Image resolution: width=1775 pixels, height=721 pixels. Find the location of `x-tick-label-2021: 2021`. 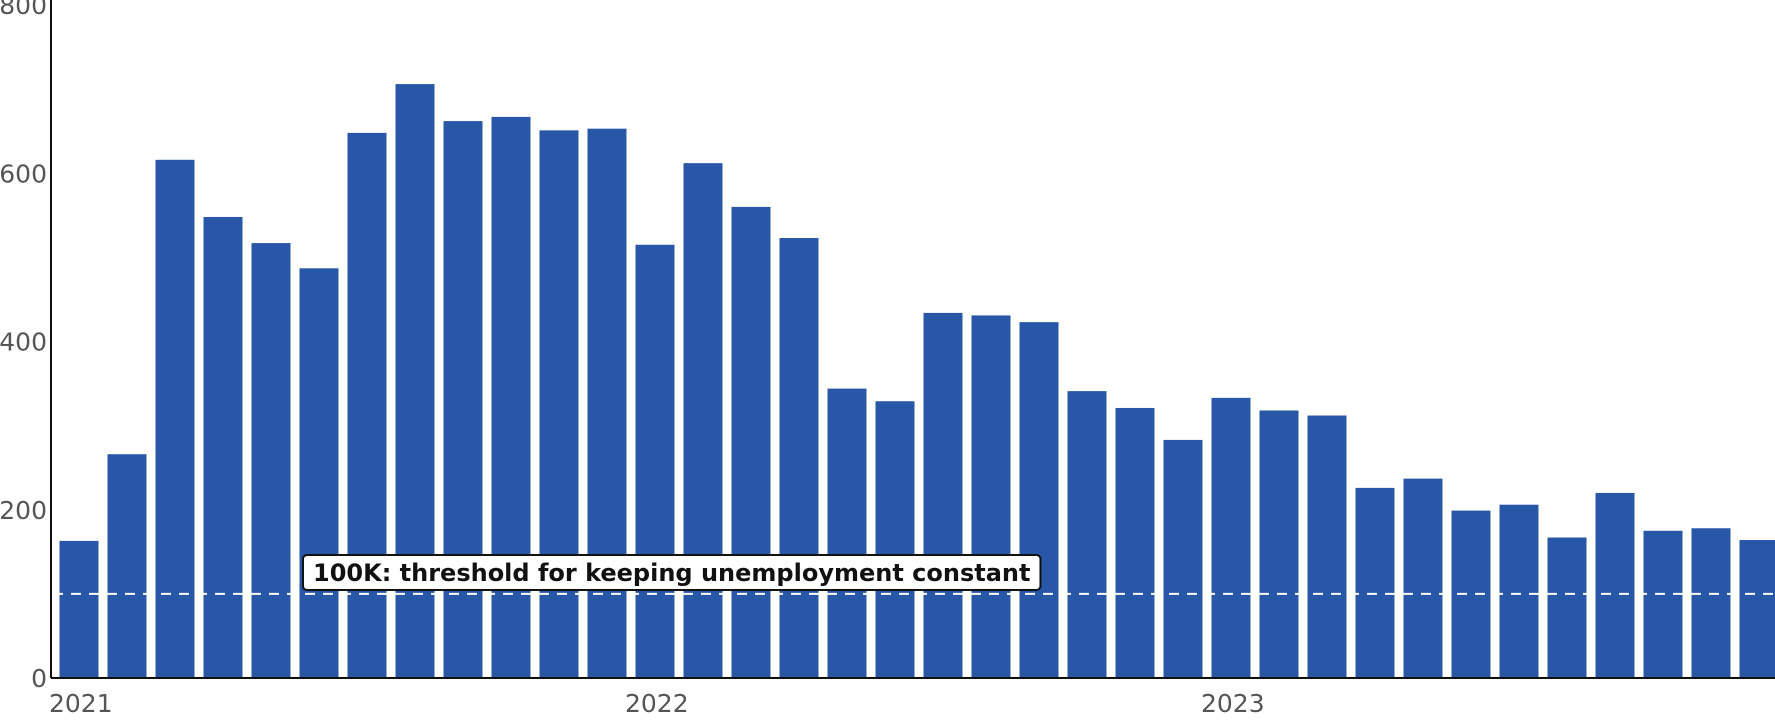

x-tick-label-2021: 2021 is located at coordinates (81, 703).